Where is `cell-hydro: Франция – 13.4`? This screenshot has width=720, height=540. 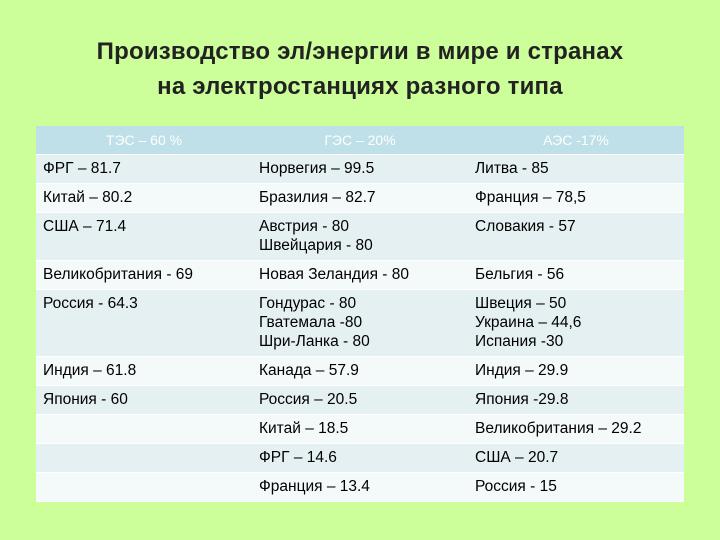 cell-hydro: Франция – 13.4 is located at coordinates (360, 487).